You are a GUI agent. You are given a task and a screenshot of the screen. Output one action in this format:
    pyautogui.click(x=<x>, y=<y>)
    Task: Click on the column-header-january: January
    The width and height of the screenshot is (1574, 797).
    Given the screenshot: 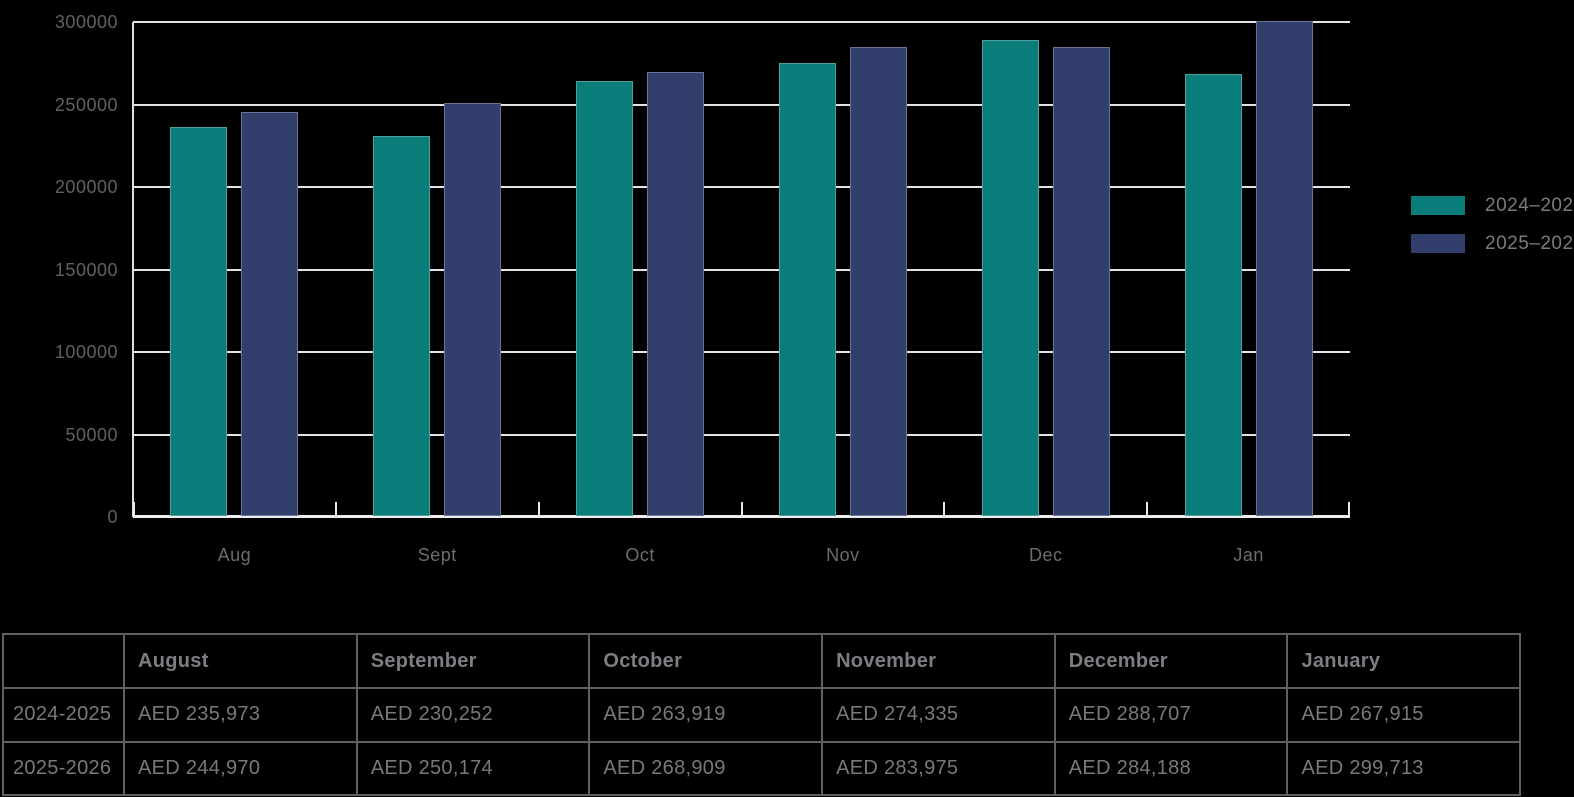 What is the action you would take?
    pyautogui.click(x=1404, y=661)
    